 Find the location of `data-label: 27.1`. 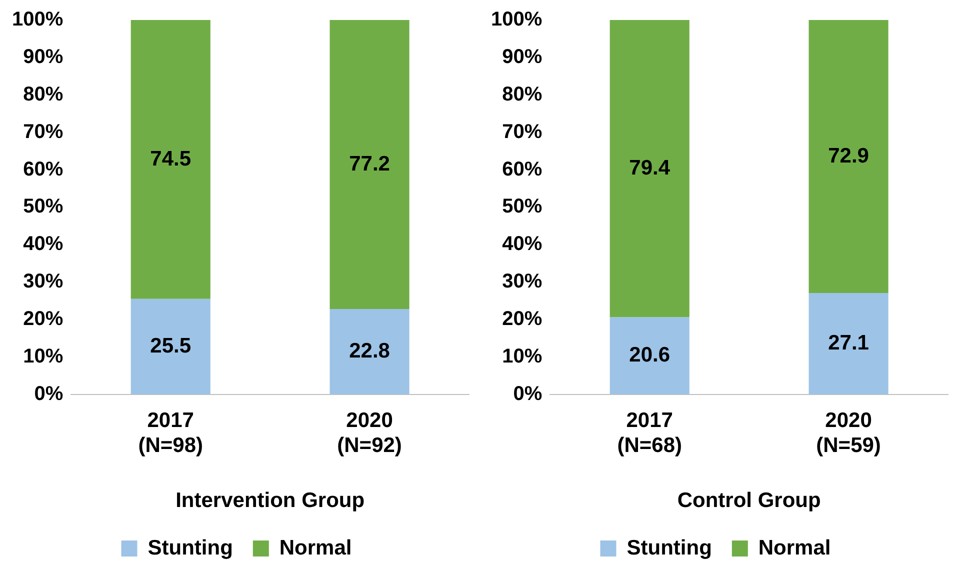

data-label: 27.1 is located at coordinates (849, 342).